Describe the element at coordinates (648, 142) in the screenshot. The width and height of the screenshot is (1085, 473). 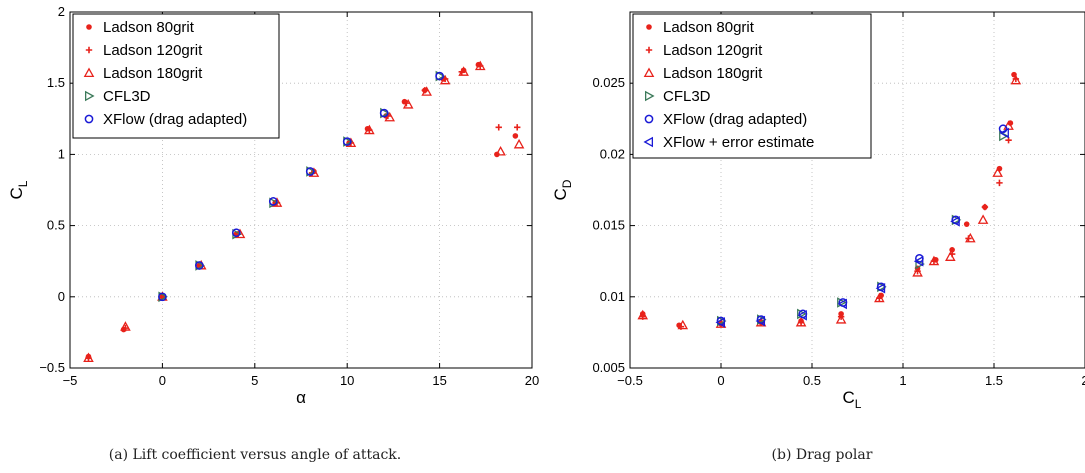
I see `legend-triangle-left-marker` at that location.